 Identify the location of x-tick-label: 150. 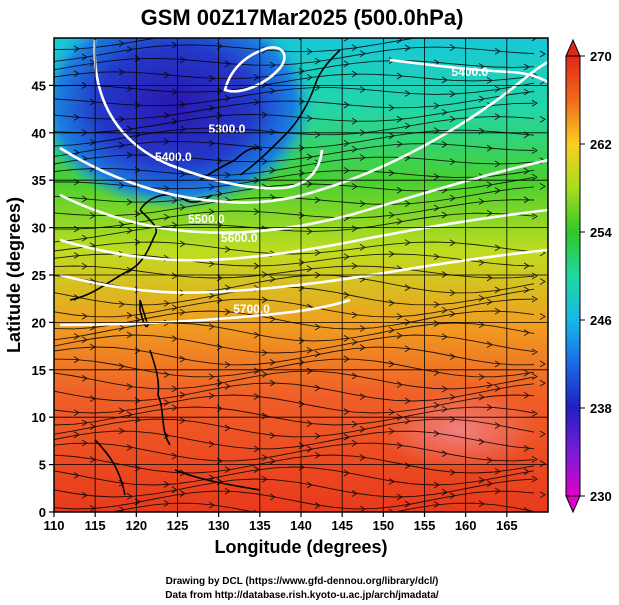
(383, 525).